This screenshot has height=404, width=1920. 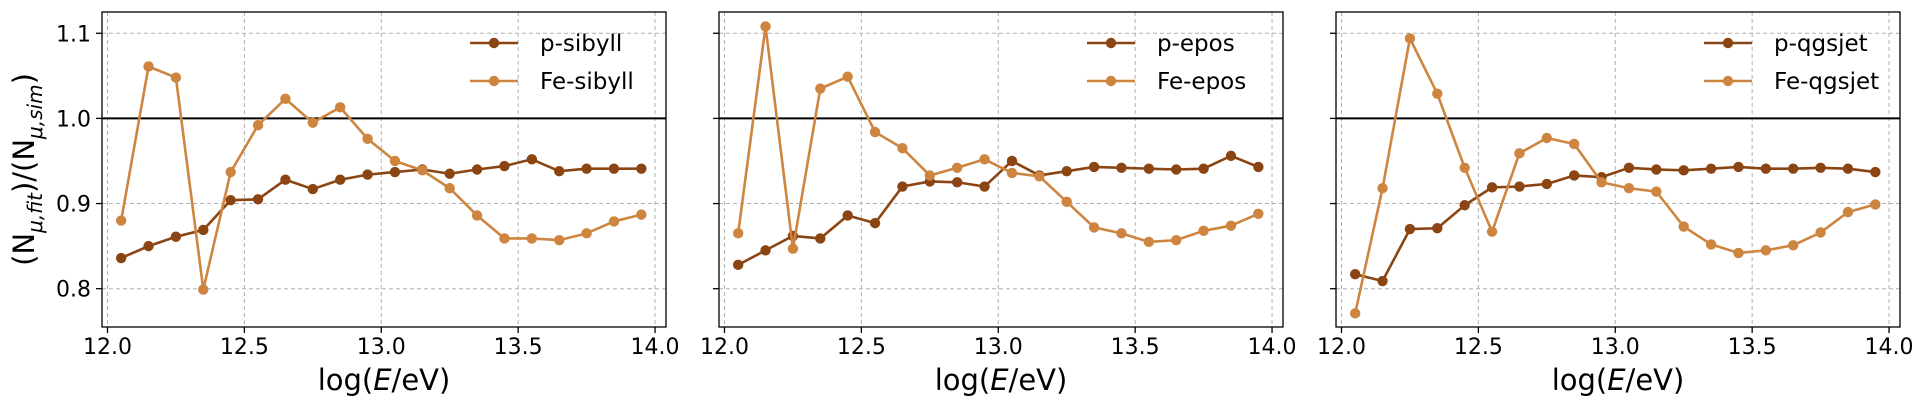 What do you see at coordinates (73, 119) in the screenshot?
I see `y-tick-label: 1.0` at bounding box center [73, 119].